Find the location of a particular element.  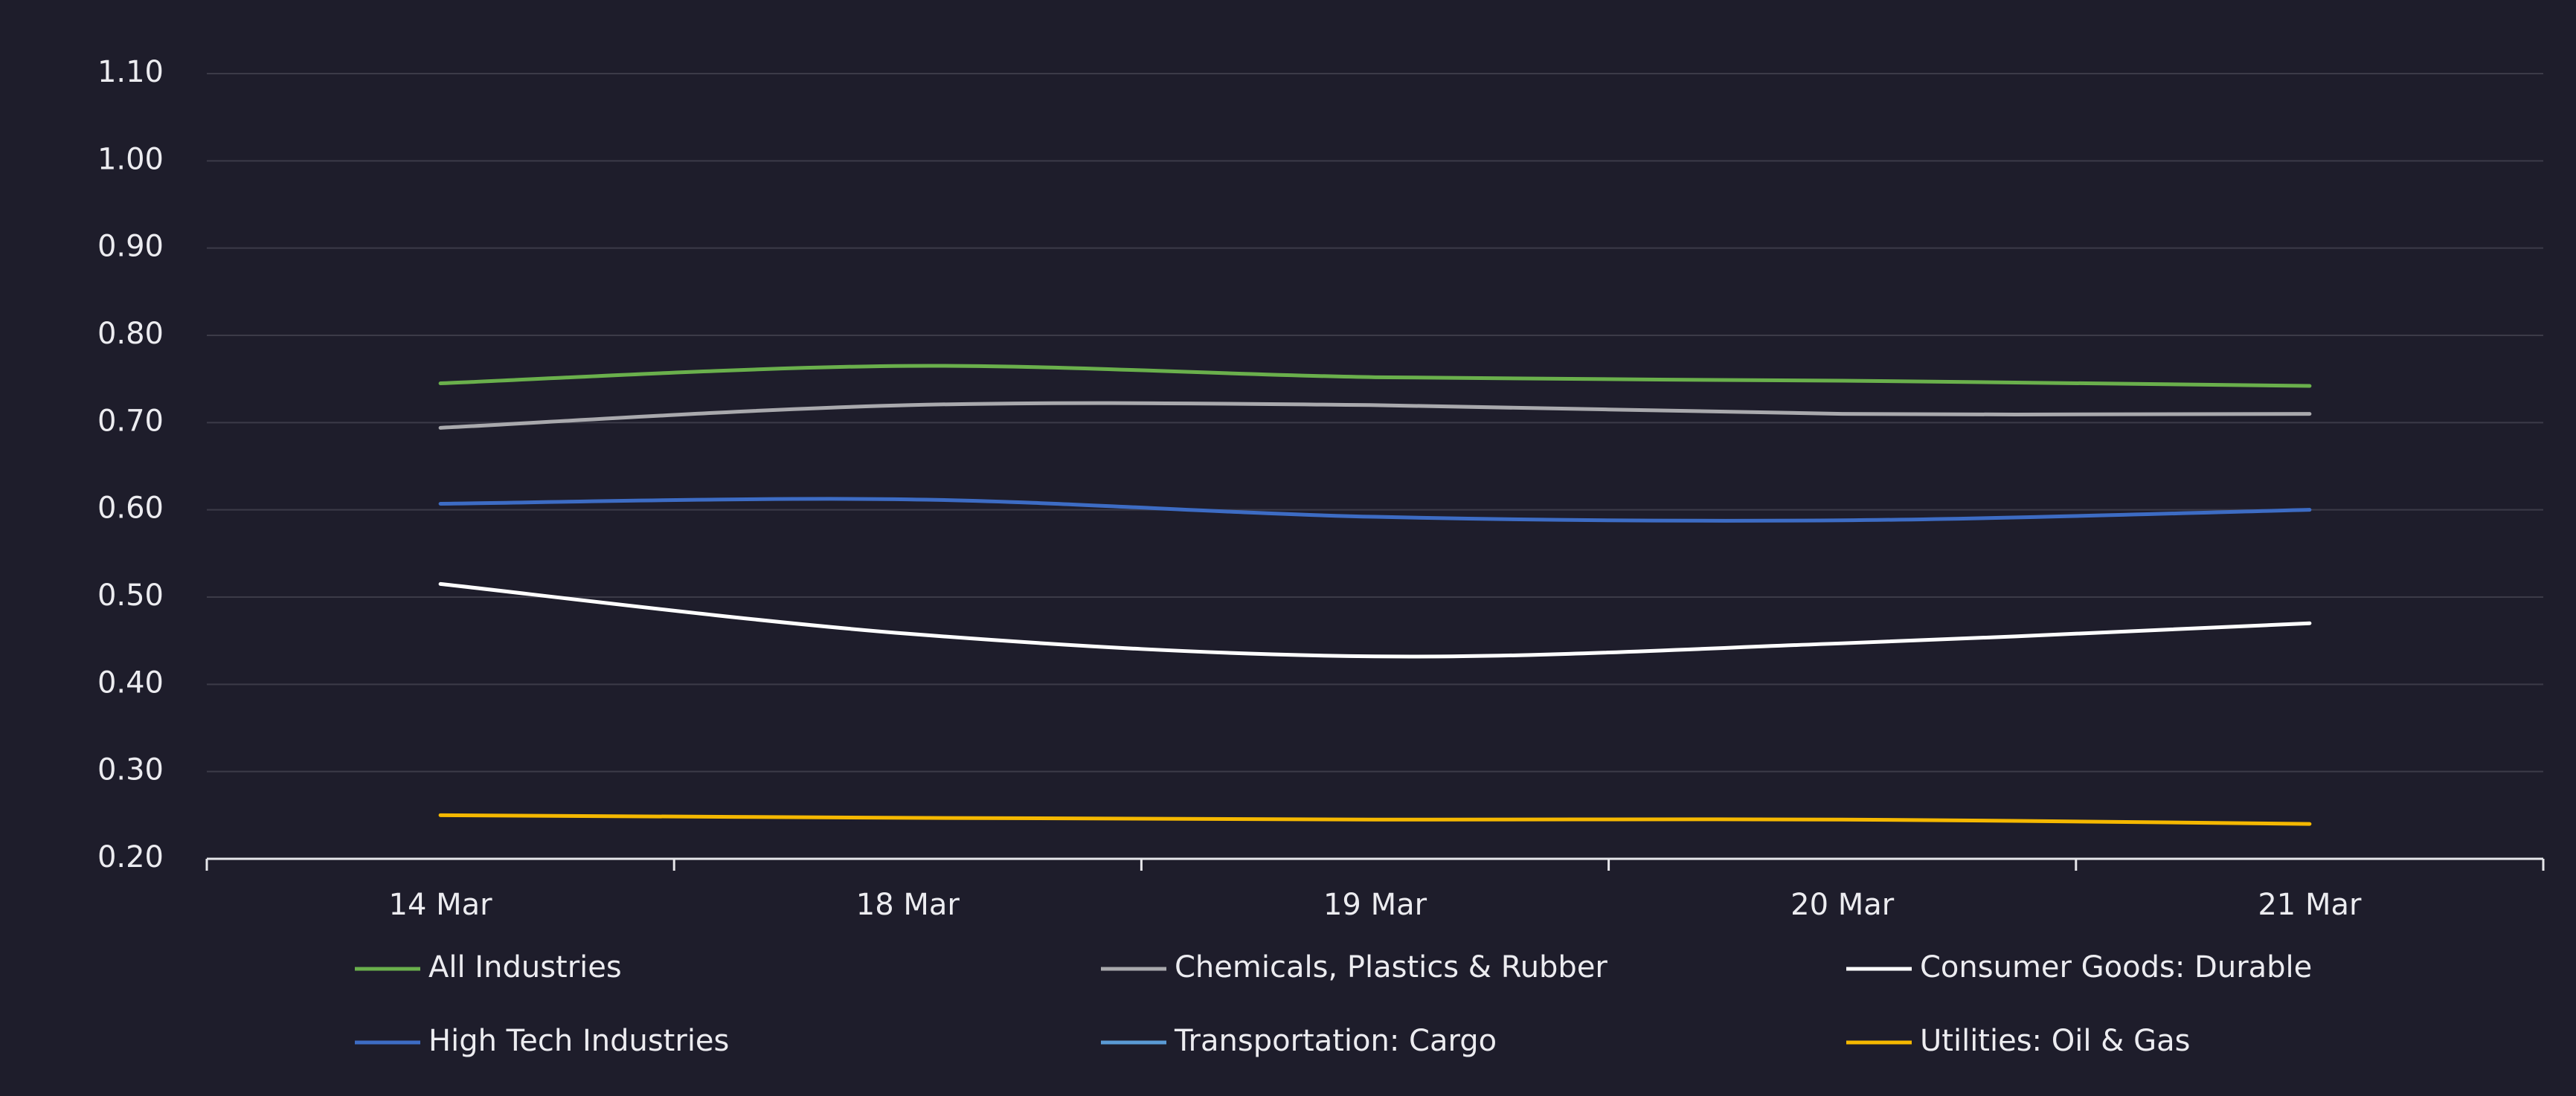

x-tick-label: 20 Mar is located at coordinates (1842, 905).